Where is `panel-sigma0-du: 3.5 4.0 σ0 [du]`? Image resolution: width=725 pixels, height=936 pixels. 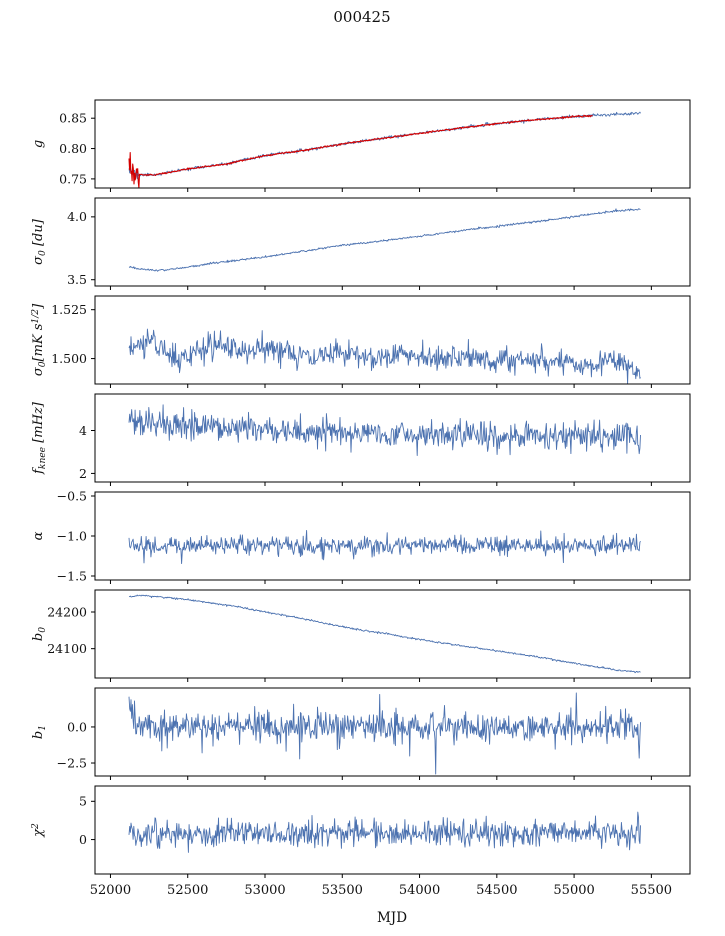
panel-sigma0-du: 3.5 4.0 σ0 [du] is located at coordinates (361, 243).